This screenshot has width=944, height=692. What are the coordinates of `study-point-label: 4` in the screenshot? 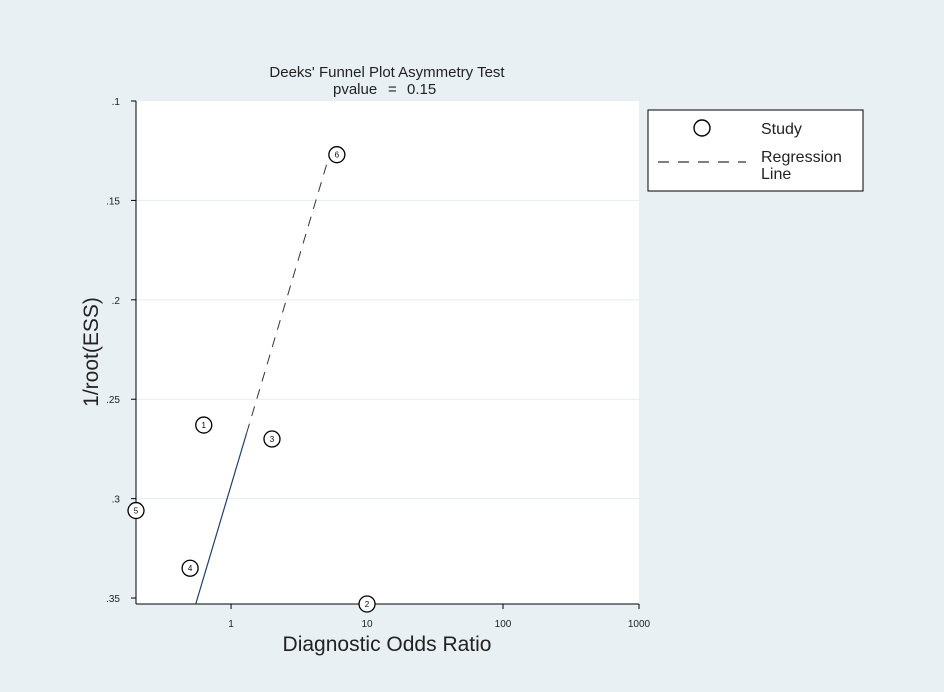 It's located at (190, 568).